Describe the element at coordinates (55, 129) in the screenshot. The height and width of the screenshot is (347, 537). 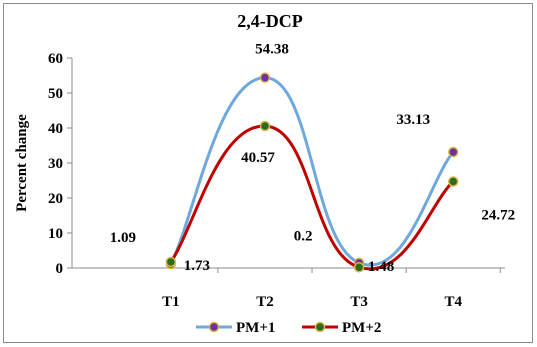
I see `y-tick-label: 40` at that location.